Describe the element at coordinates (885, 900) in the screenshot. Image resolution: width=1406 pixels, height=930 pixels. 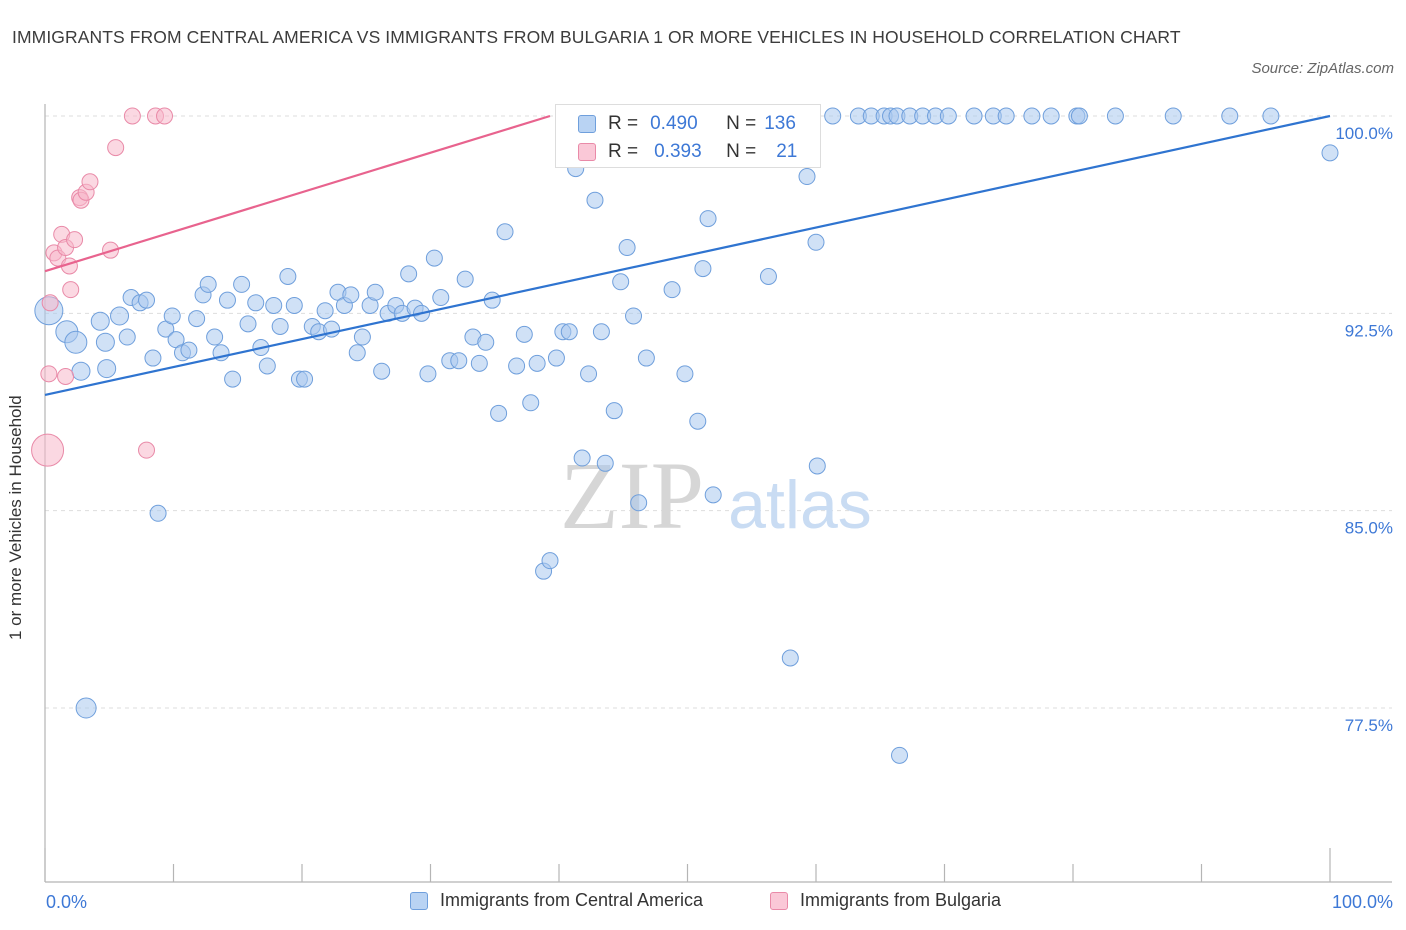
I see `legend-item-bulgaria: Immigrants from Bulgaria` at that location.